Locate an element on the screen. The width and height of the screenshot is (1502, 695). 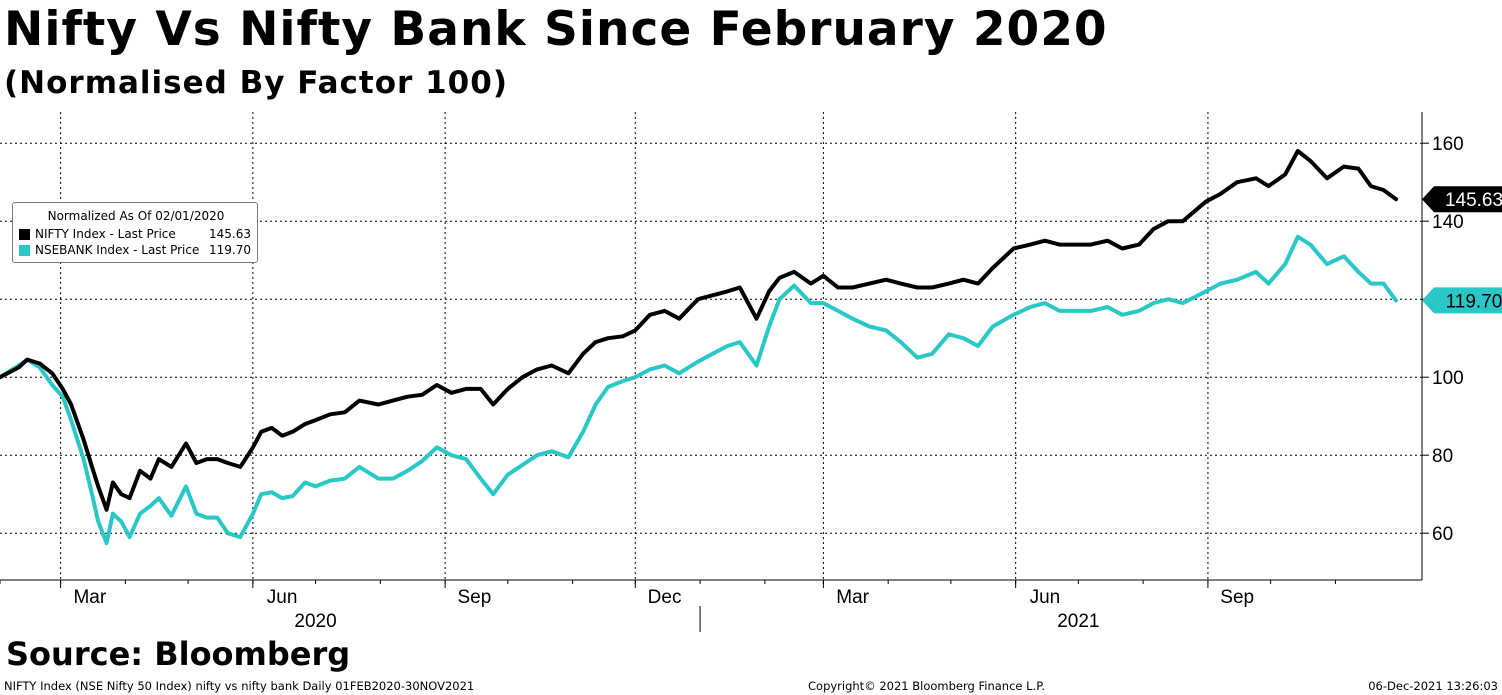
footer-timestamp: 06-Dec-2021 13:26:03 is located at coordinates (1433, 686).